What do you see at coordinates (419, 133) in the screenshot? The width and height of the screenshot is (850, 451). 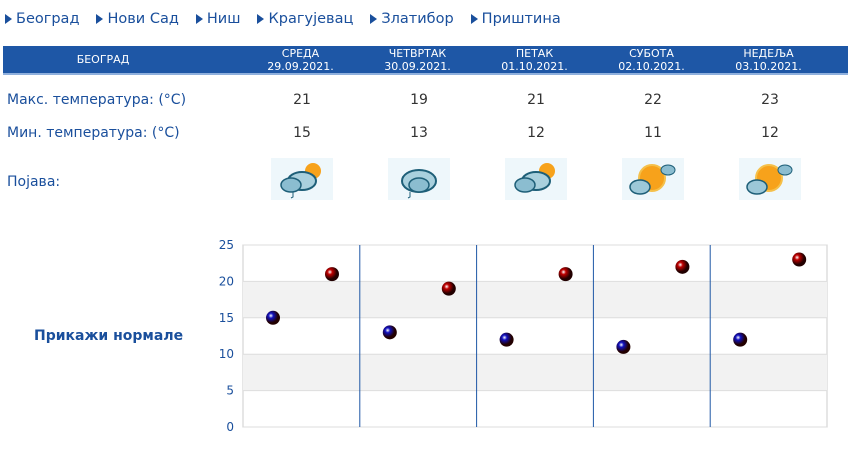 I see `min-temp-value: 13` at bounding box center [419, 133].